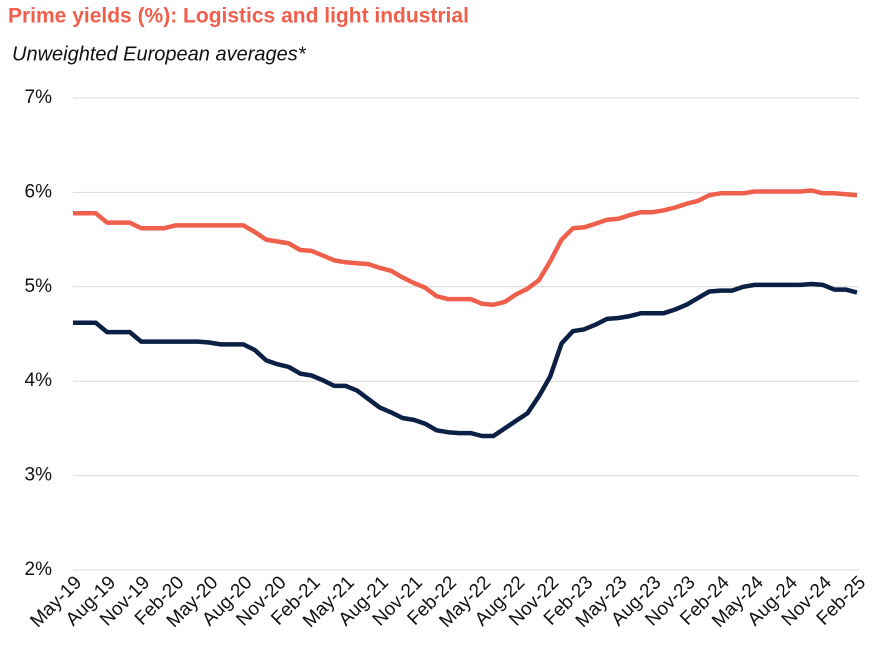  What do you see at coordinates (39, 97) in the screenshot?
I see `y-tick-label: 7%` at bounding box center [39, 97].